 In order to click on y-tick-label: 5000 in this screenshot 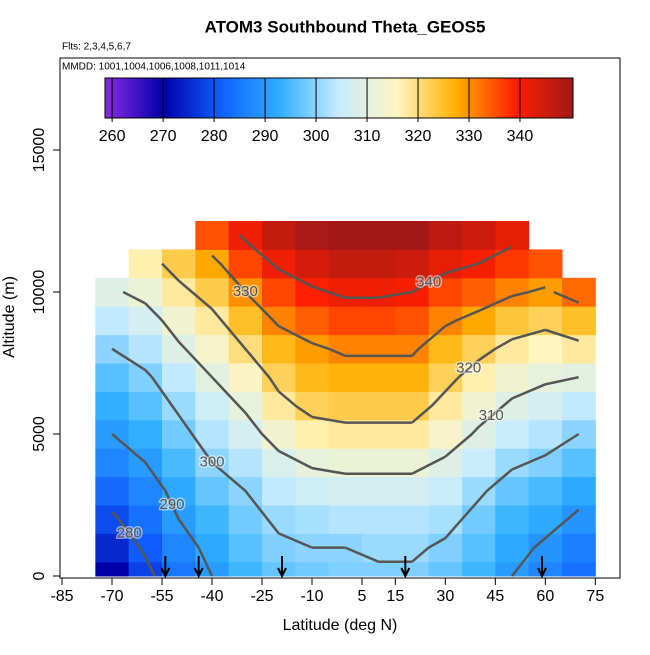, I will do `click(39, 434)`.